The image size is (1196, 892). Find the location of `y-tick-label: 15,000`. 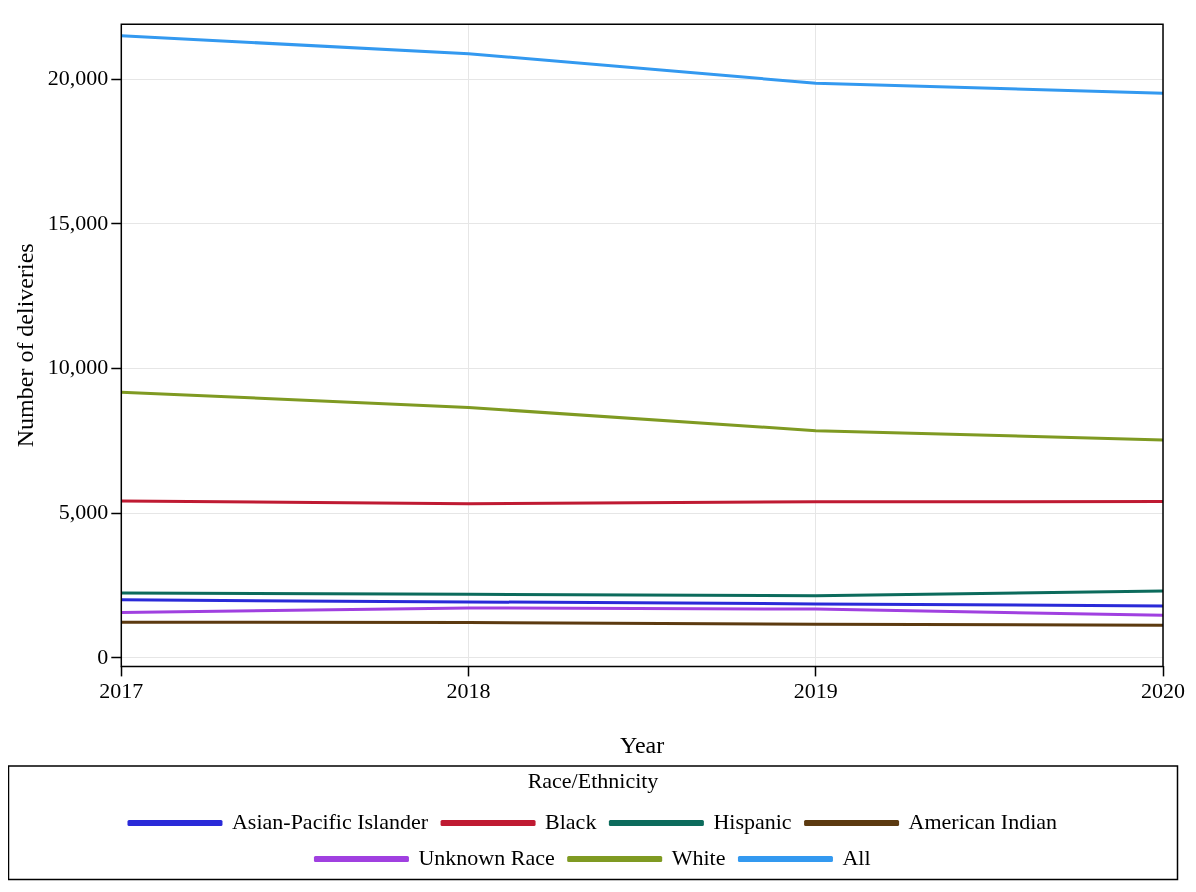

y-tick-label: 15,000 is located at coordinates (78, 222).